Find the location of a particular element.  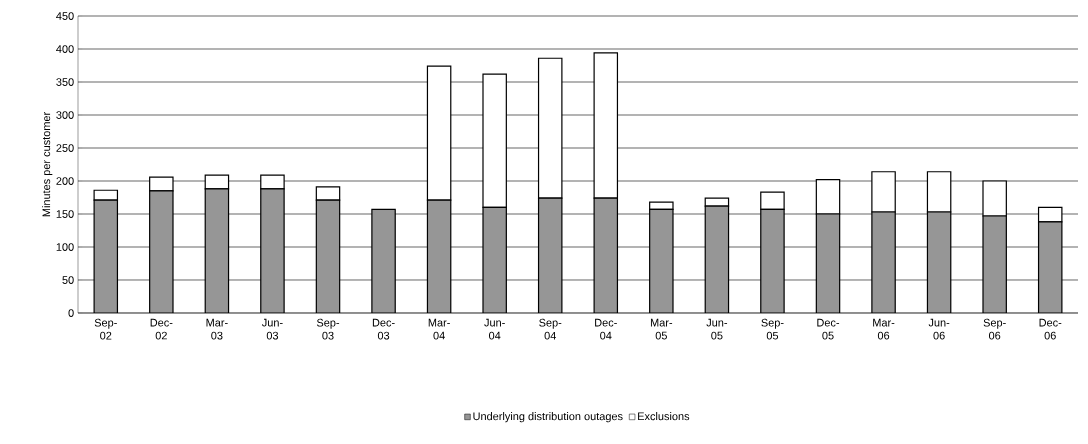

y-tick-label: 50 is located at coordinates (68, 280).